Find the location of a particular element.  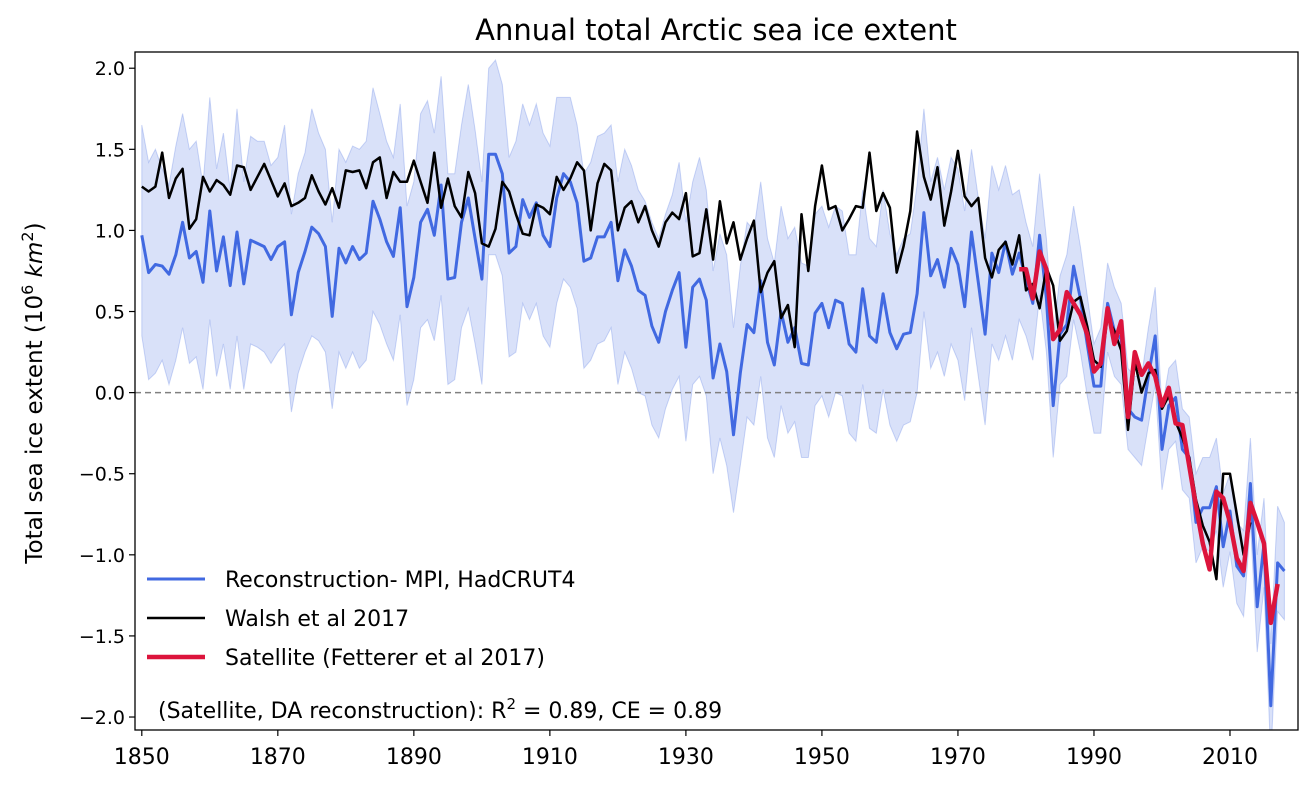

y-axis-label: Total sea ice extent (106 km2) is located at coordinates (33, 393).